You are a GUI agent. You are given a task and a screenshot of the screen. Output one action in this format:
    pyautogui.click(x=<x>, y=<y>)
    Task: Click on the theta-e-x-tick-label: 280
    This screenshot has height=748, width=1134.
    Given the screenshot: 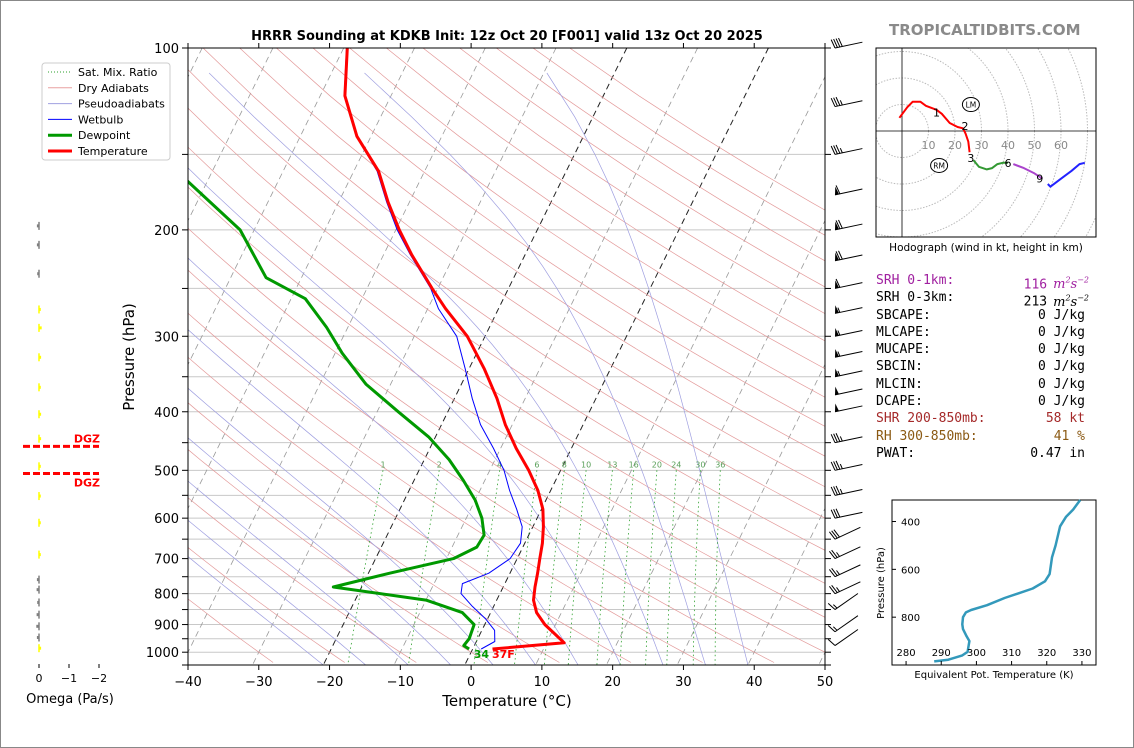 What is the action you would take?
    pyautogui.click(x=906, y=653)
    